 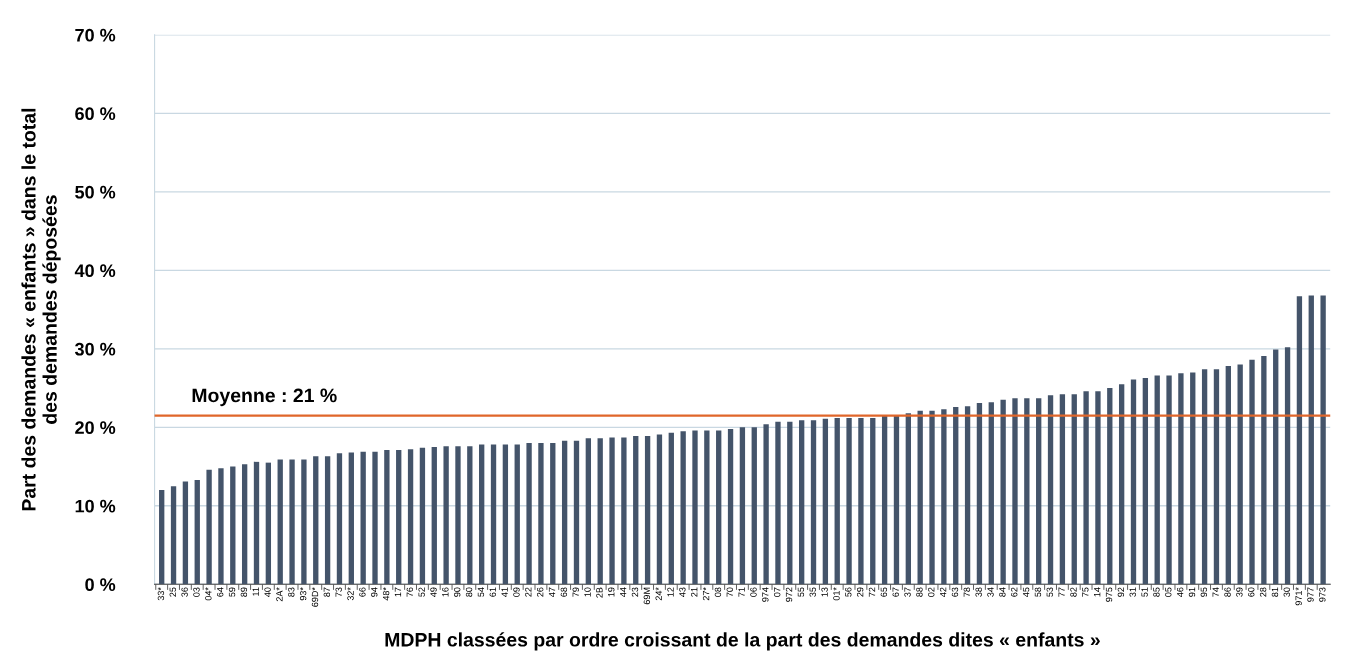 What do you see at coordinates (1121, 592) in the screenshot?
I see `x-tick-label: 92` at bounding box center [1121, 592].